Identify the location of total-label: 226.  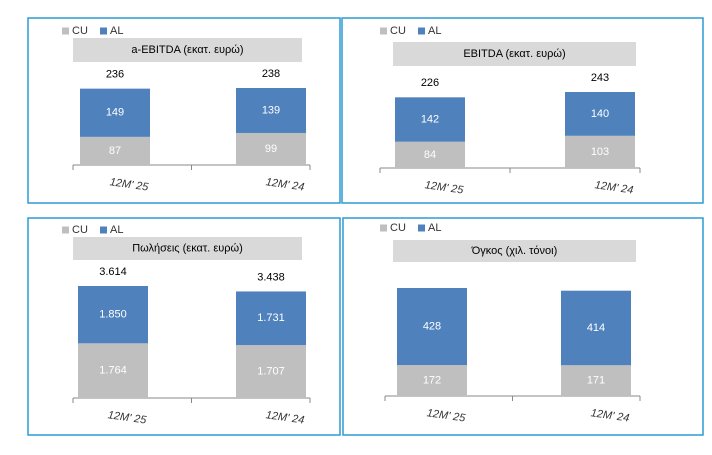
(430, 83).